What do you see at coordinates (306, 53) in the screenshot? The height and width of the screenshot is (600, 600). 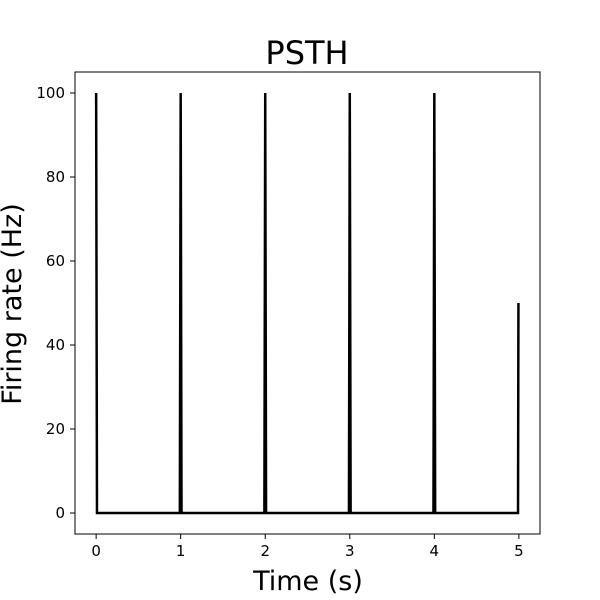 I see `chart-title: PSTH` at bounding box center [306, 53].